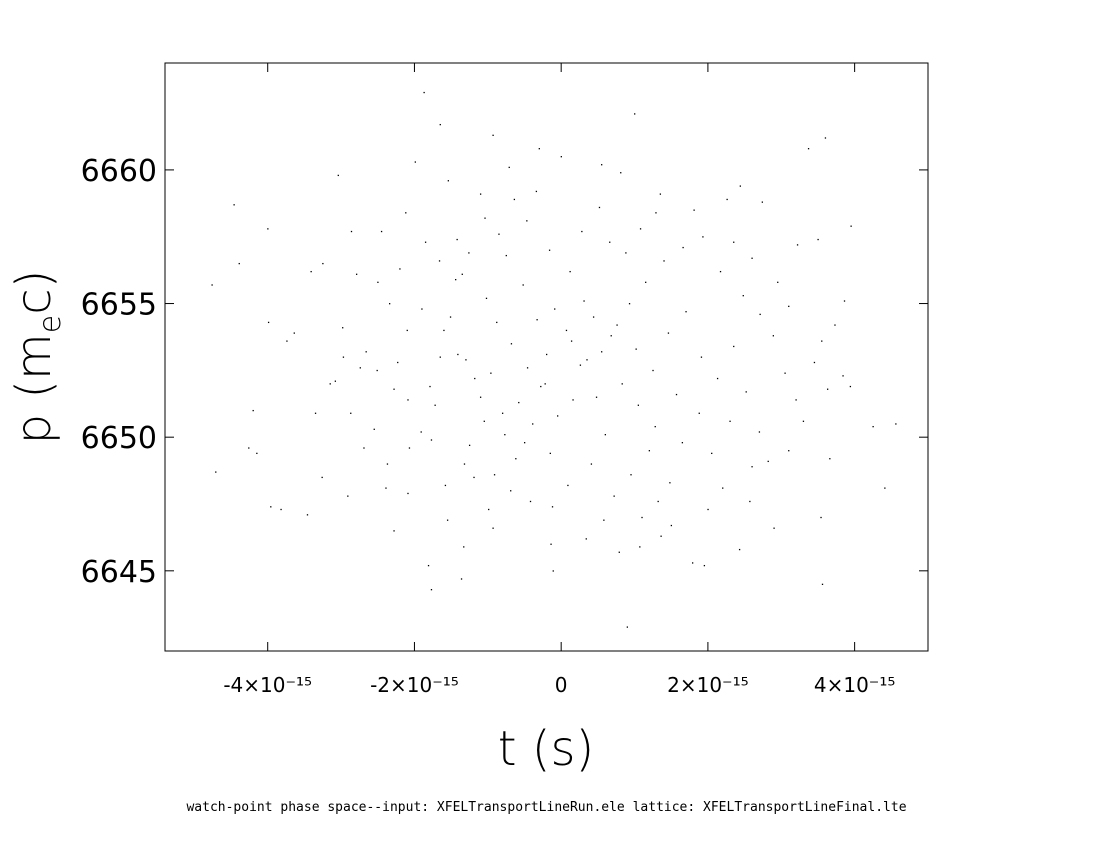 This screenshot has width=1093, height=842. What do you see at coordinates (546, 749) in the screenshot?
I see `x-axis-title: t (s)` at bounding box center [546, 749].